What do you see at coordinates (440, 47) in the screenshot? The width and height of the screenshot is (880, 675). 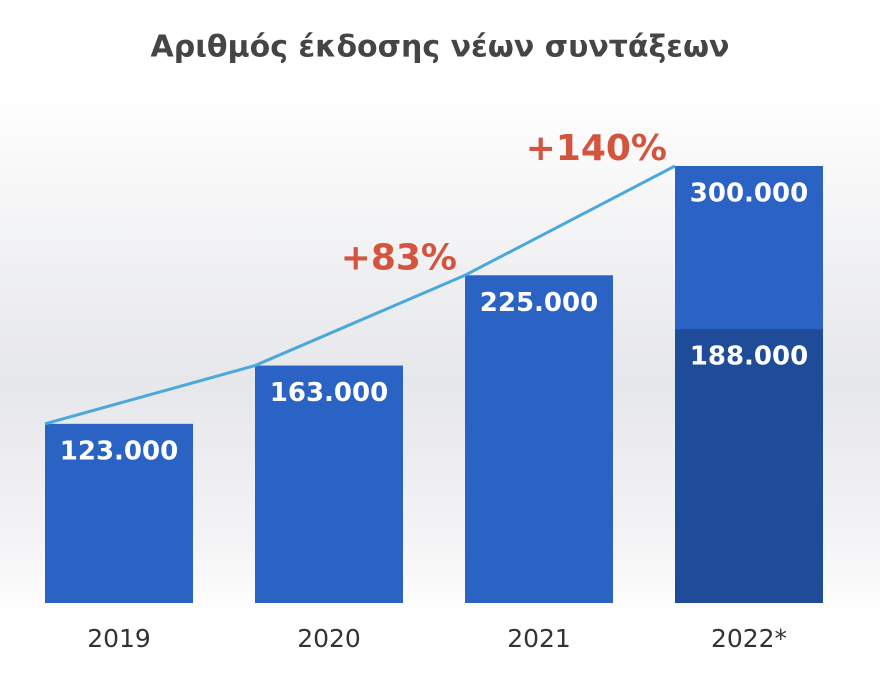 I see `chart-title: Αριθμός έκδοσης νέων συντάξεων` at bounding box center [440, 47].